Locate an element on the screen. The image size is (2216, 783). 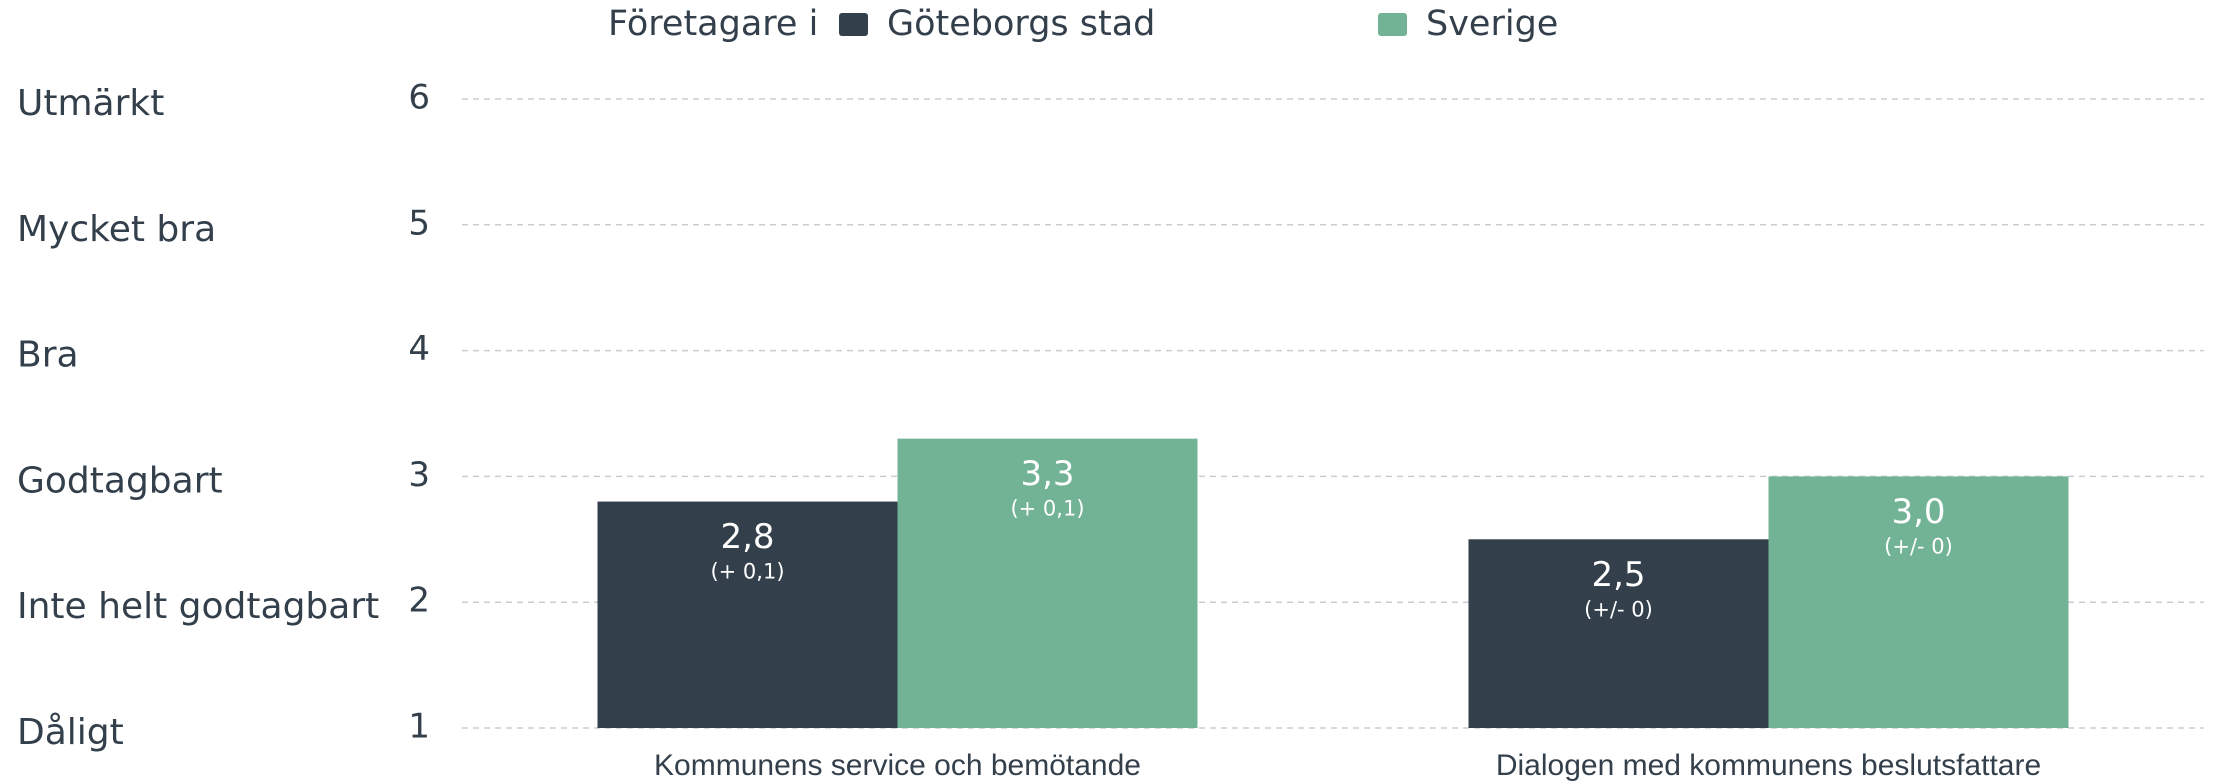
x-tick-label: Dialogen med kommunens beslutsfattare is located at coordinates (1768, 765).